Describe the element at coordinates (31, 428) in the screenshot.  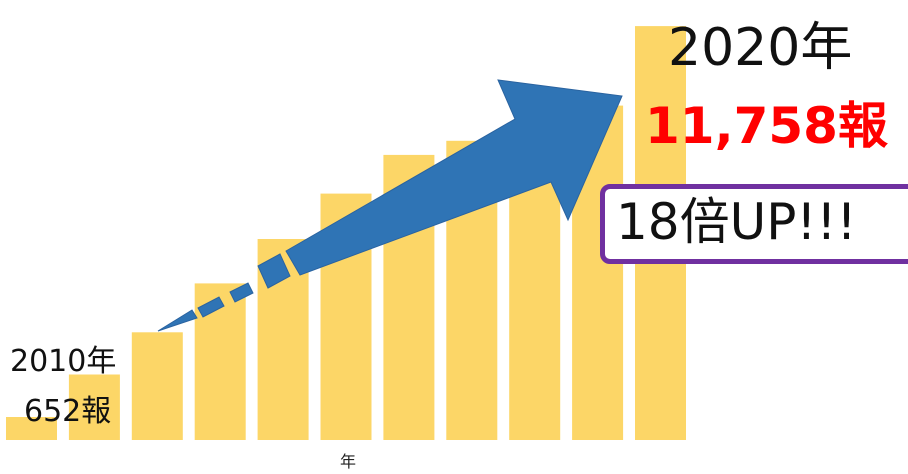
I see `bar-2010` at that location.